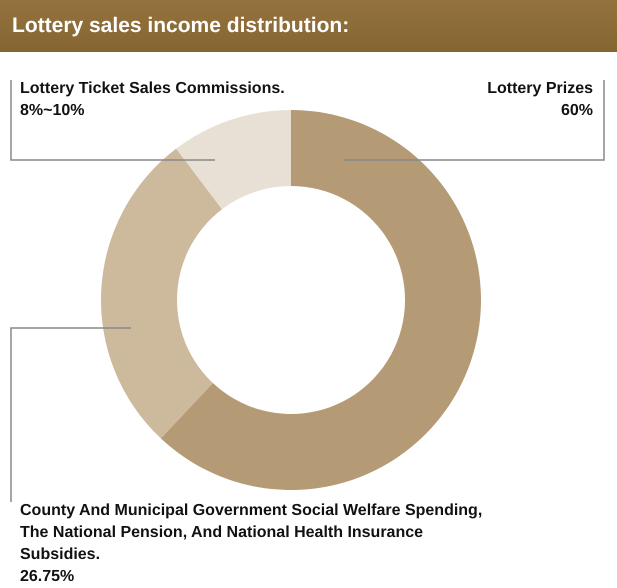 This screenshot has height=588, width=617. I want to click on chart-title: Lottery sales income distribution:, so click(181, 26).